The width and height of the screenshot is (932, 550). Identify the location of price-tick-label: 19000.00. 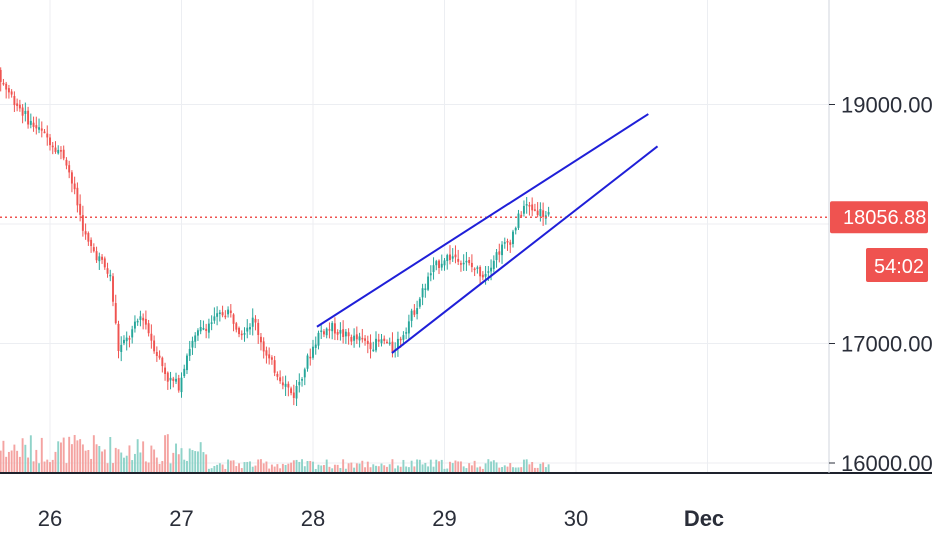
(886, 105).